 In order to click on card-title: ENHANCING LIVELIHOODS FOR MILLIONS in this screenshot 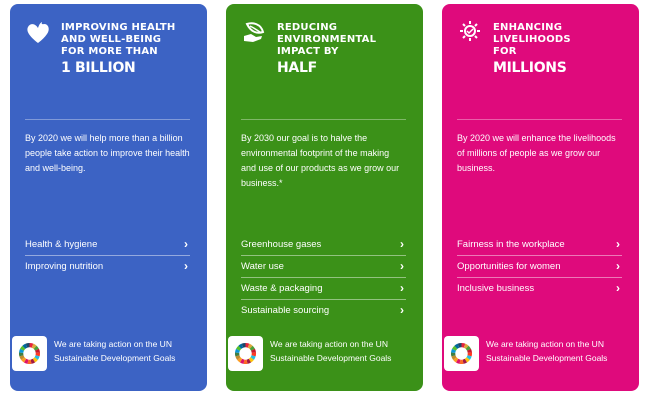, I will do `click(562, 49)`.